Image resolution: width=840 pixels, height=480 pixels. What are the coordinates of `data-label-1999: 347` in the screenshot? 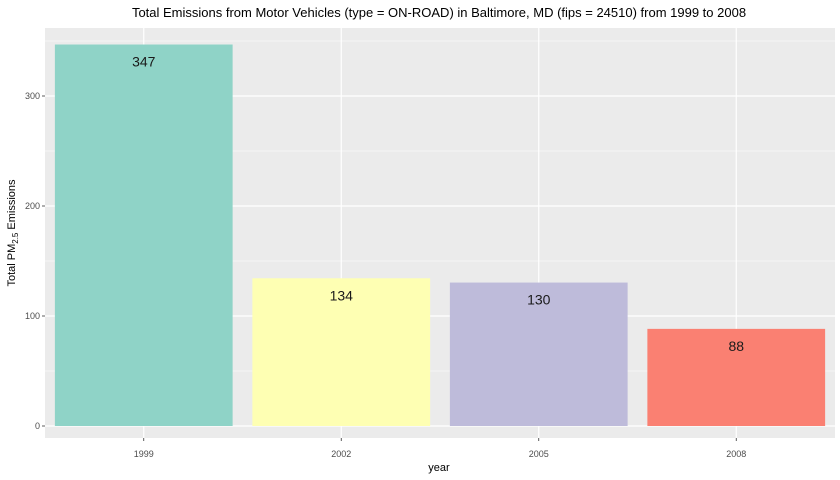 It's located at (144, 62).